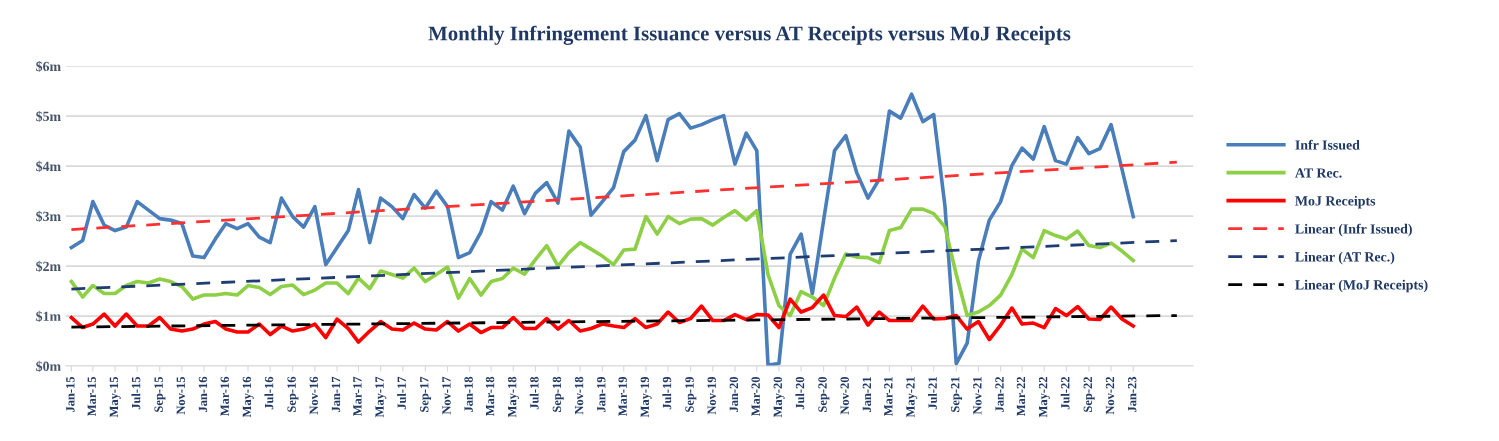 This screenshot has width=1499, height=441. What do you see at coordinates (534, 393) in the screenshot?
I see `x-tick-label: Jul-18` at bounding box center [534, 393].